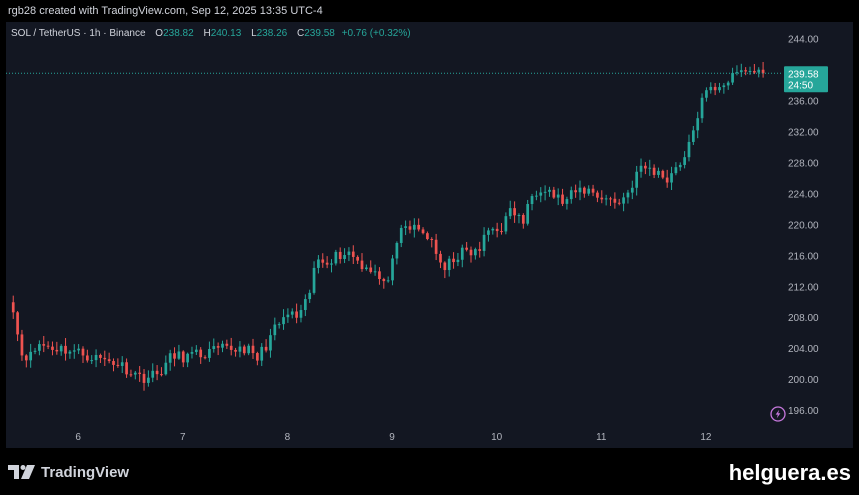 The width and height of the screenshot is (859, 495). I want to click on y-tick-label: 232.00, so click(803, 132).